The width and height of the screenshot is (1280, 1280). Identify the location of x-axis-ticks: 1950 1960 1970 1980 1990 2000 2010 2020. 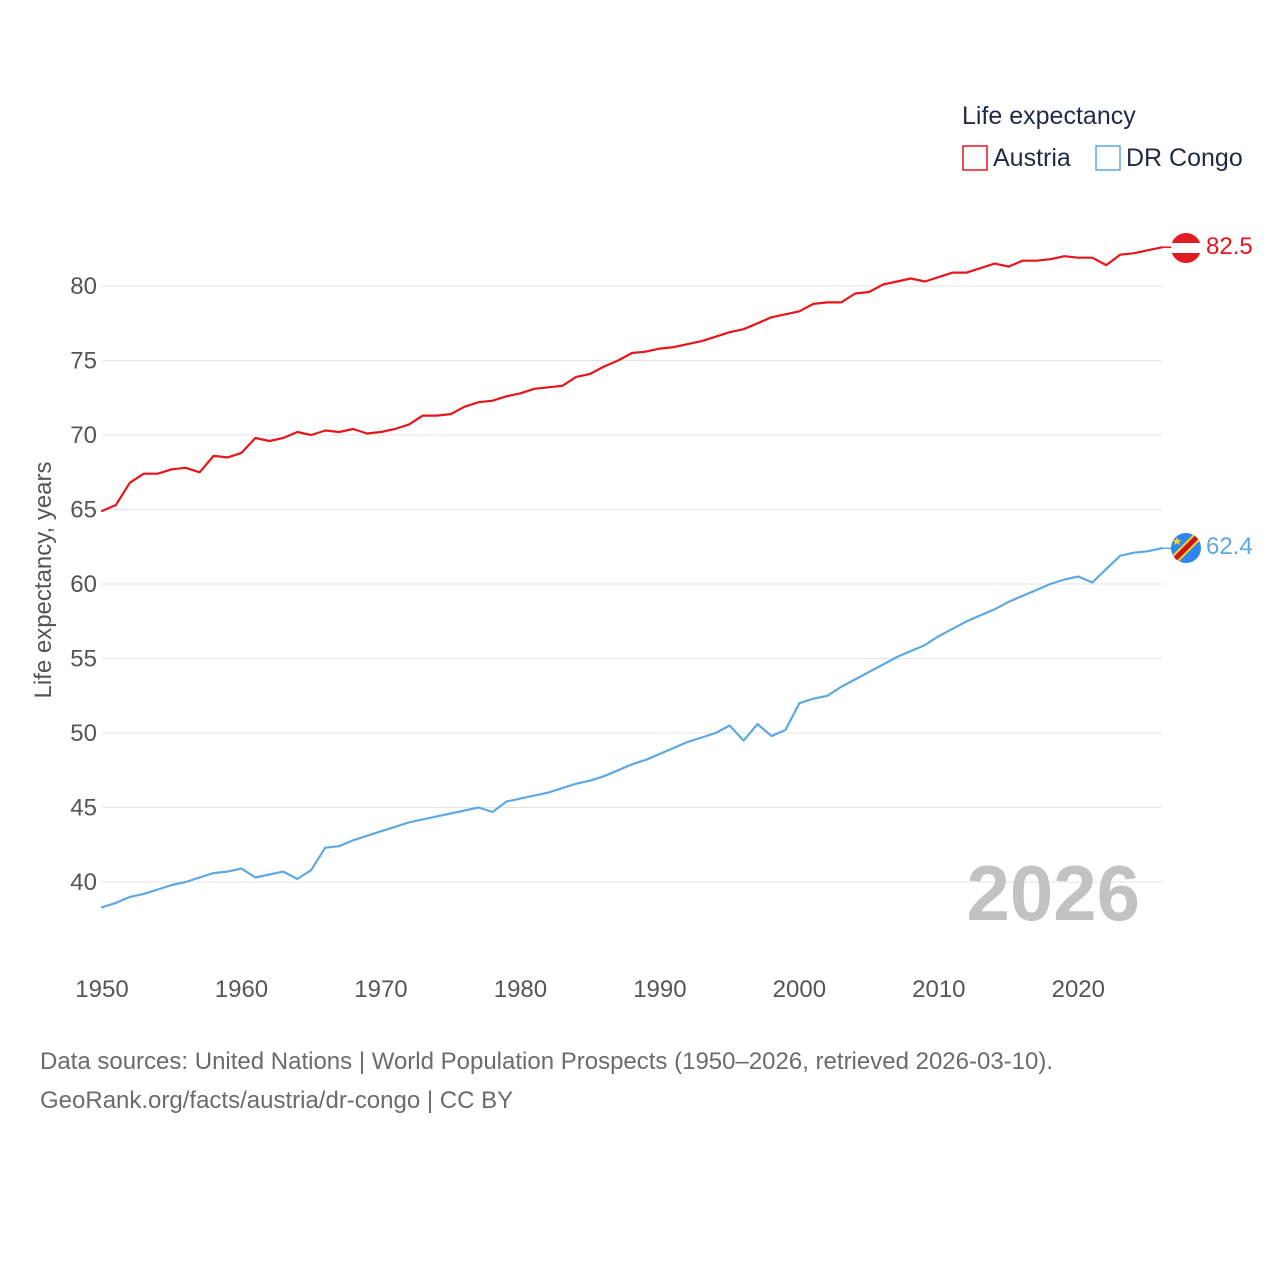
(590, 989).